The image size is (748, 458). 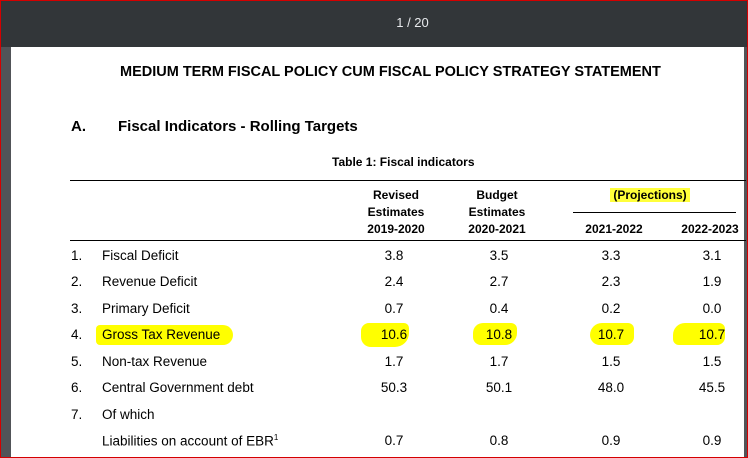 I want to click on header-2022-2023: 2022-2023, so click(x=710, y=229).